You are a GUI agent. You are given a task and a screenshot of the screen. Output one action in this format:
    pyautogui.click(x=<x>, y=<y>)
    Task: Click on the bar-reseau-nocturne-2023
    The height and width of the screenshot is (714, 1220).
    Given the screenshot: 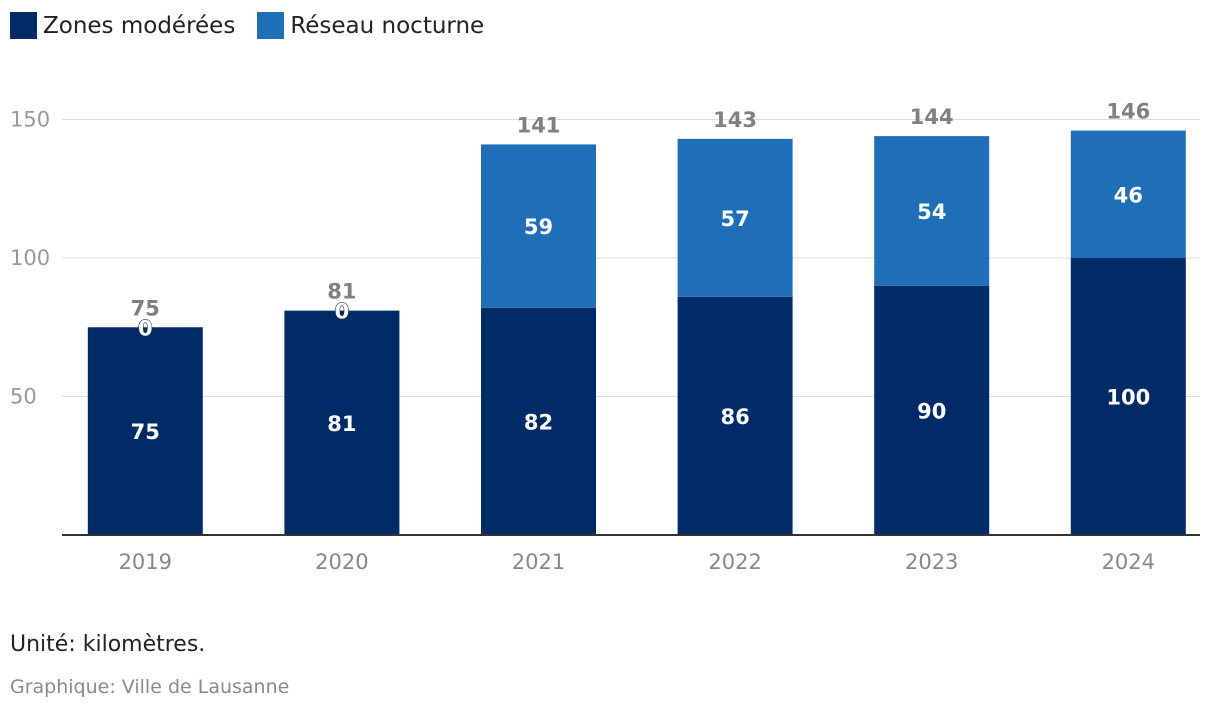 What is the action you would take?
    pyautogui.click(x=932, y=211)
    